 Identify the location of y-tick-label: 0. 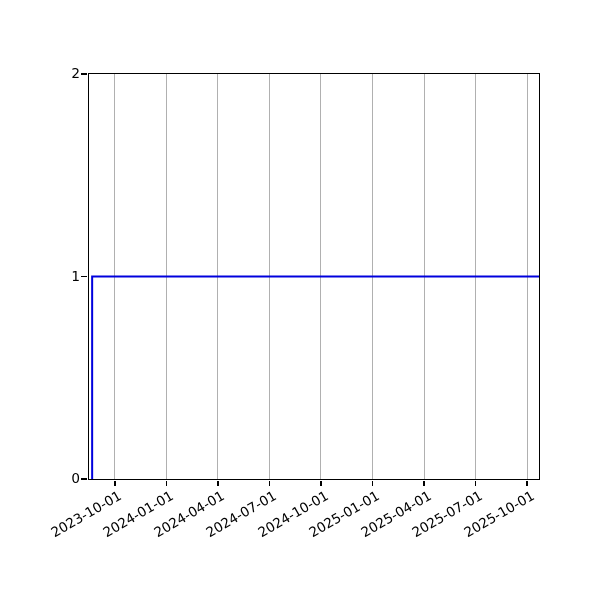
(75, 479).